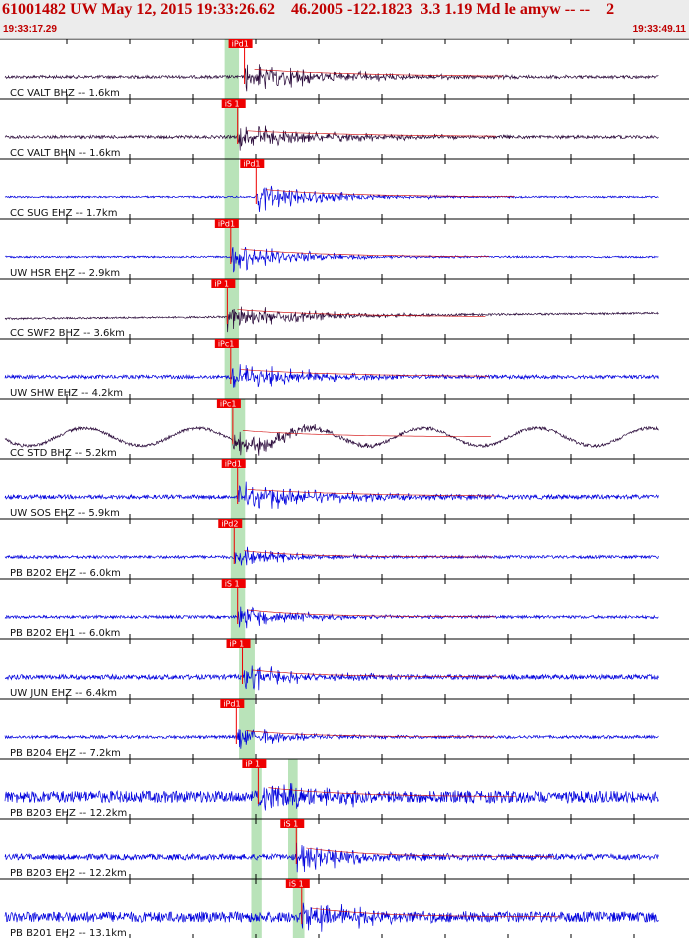 This screenshot has width=689, height=938. I want to click on trace-label: CC VALT BHZ -- 1.6km, so click(65, 93).